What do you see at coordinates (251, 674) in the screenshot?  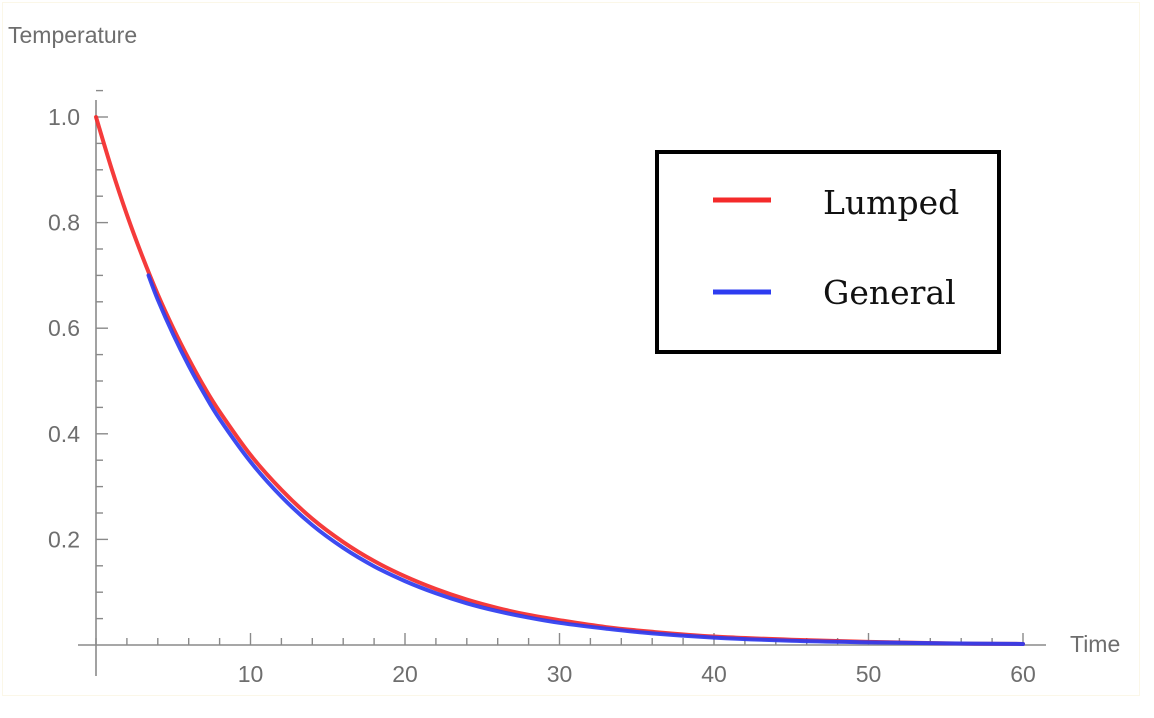 I see `x-tick-label: 10` at bounding box center [251, 674].